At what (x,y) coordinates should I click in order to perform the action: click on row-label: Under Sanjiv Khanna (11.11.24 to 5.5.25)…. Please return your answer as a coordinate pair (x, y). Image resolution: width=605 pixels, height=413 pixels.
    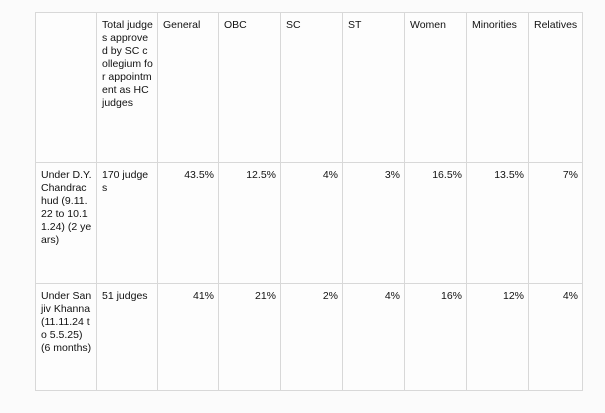
    Looking at the image, I should click on (66, 337).